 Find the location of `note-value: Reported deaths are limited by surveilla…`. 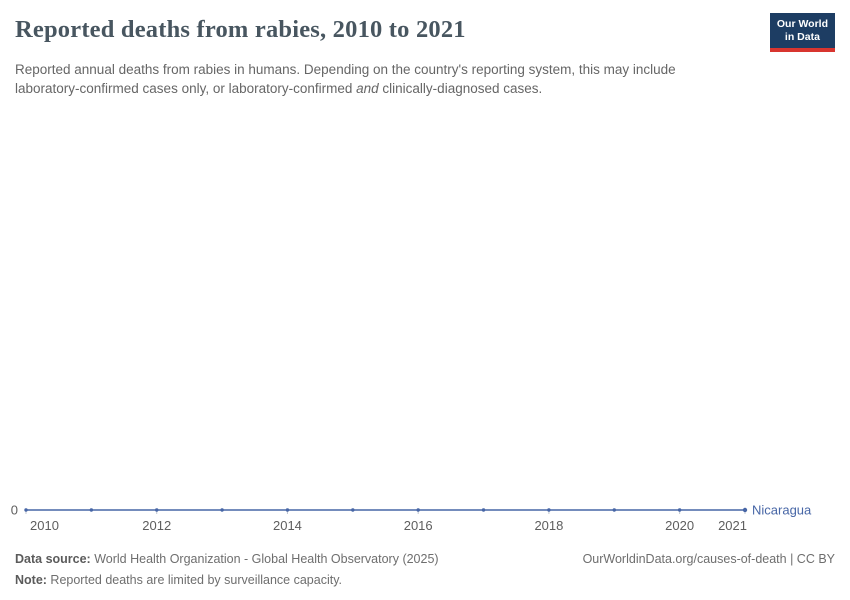

note-value: Reported deaths are limited by surveilla… is located at coordinates (194, 579).